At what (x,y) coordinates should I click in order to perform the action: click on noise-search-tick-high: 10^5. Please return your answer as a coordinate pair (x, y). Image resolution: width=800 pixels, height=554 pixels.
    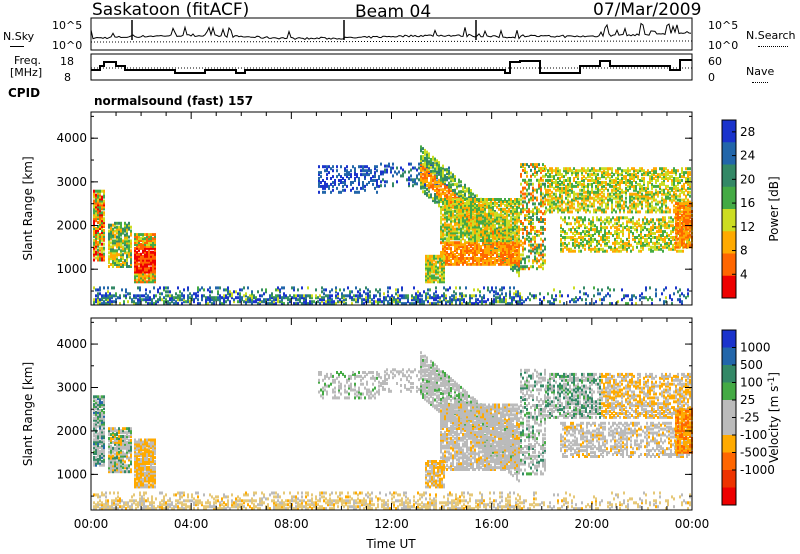
    Looking at the image, I should click on (723, 25).